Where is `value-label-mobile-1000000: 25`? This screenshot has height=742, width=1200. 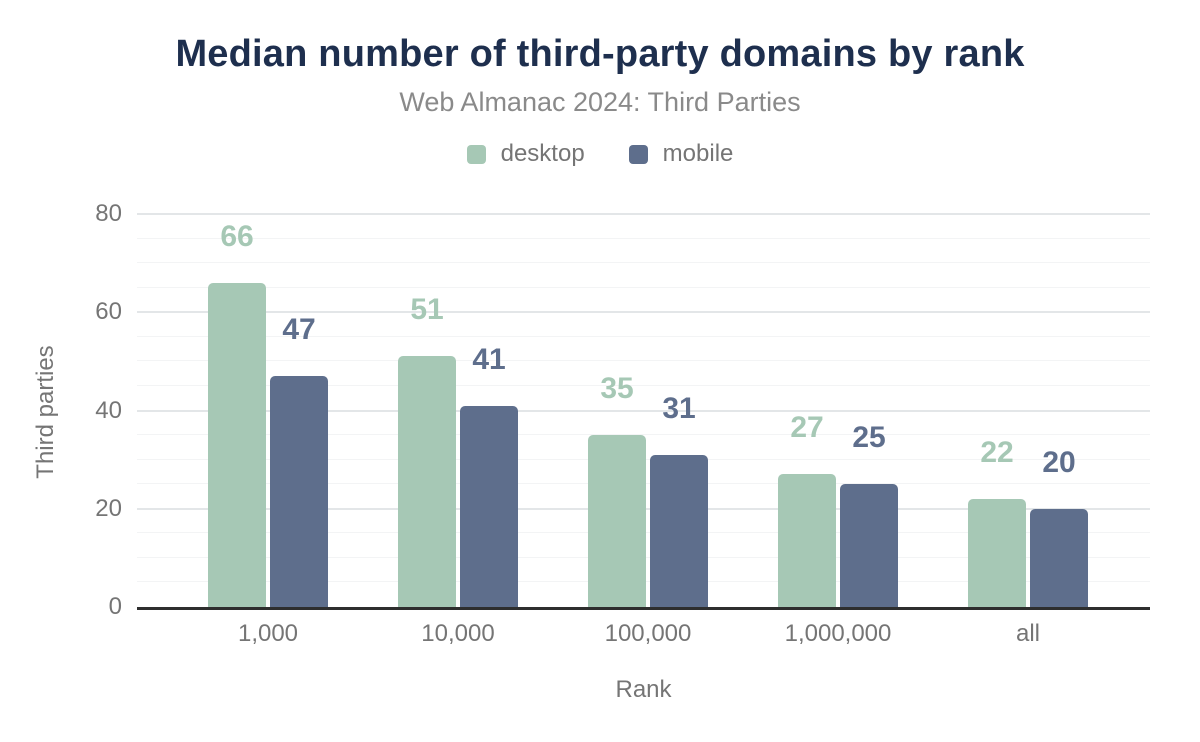 value-label-mobile-1000000: 25 is located at coordinates (869, 438).